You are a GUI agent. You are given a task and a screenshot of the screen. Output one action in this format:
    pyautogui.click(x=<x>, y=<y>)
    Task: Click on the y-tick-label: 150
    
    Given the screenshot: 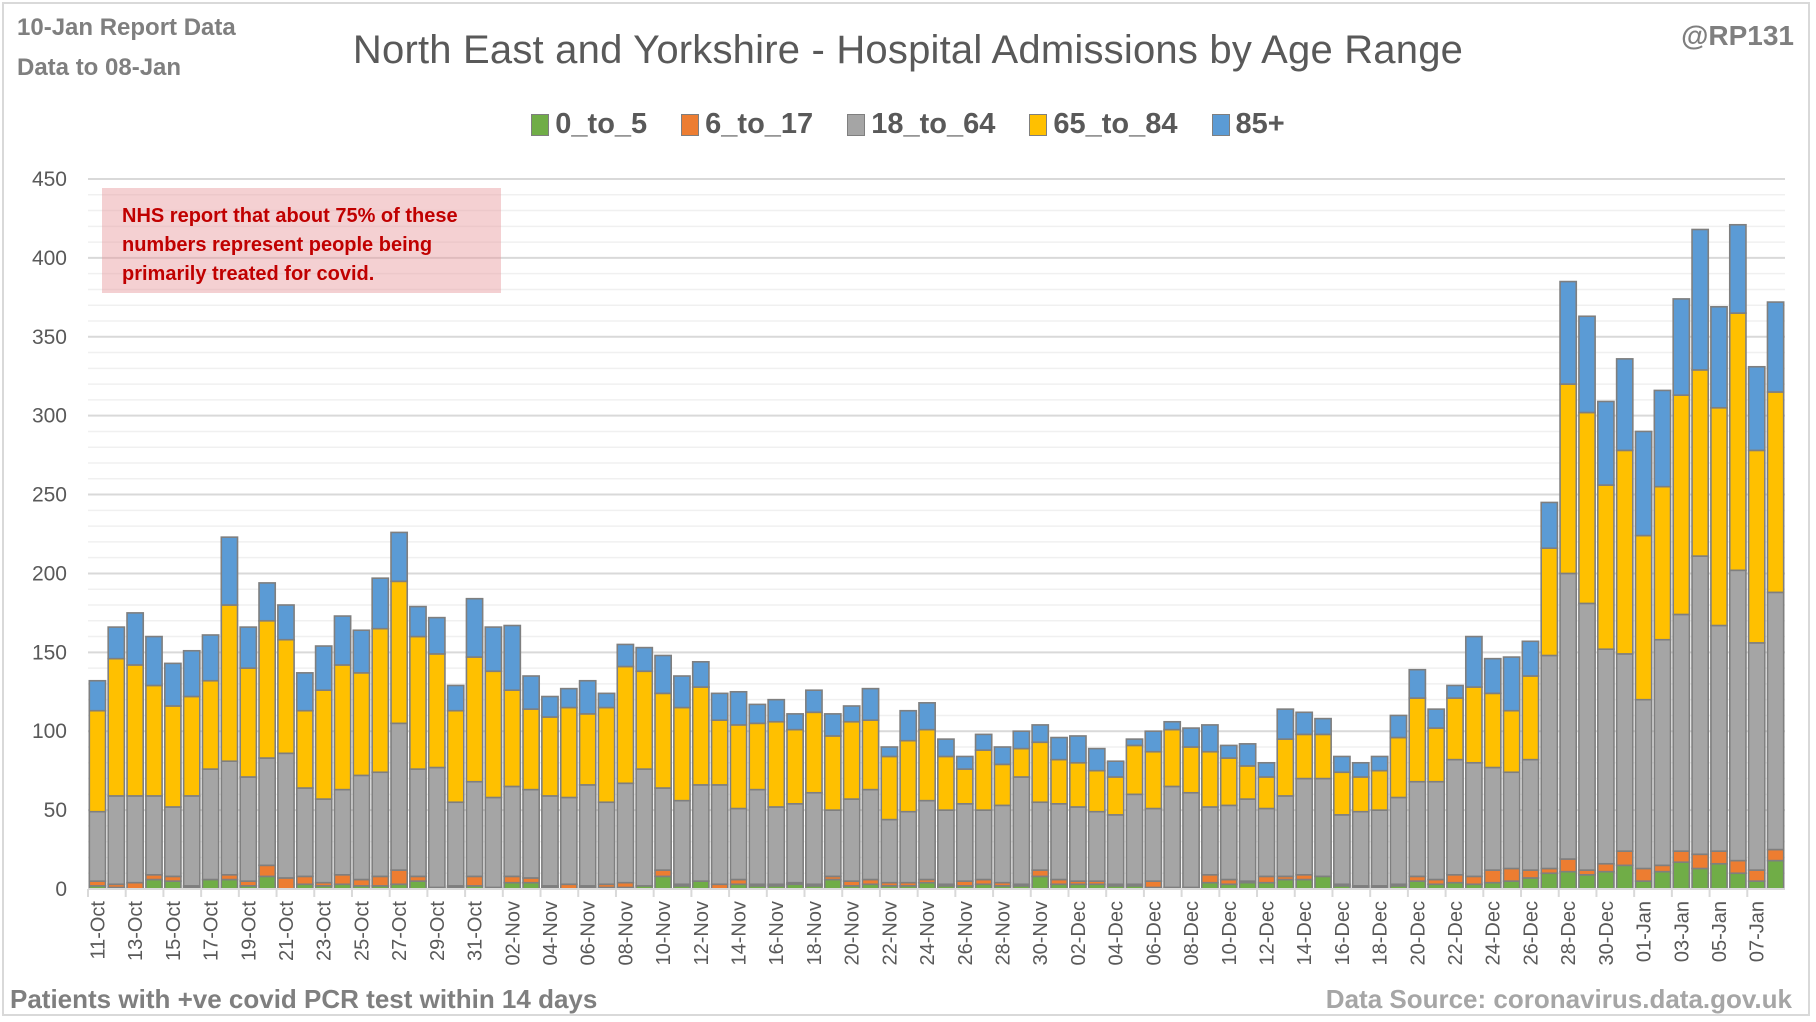 What is the action you would take?
    pyautogui.click(x=49, y=652)
    